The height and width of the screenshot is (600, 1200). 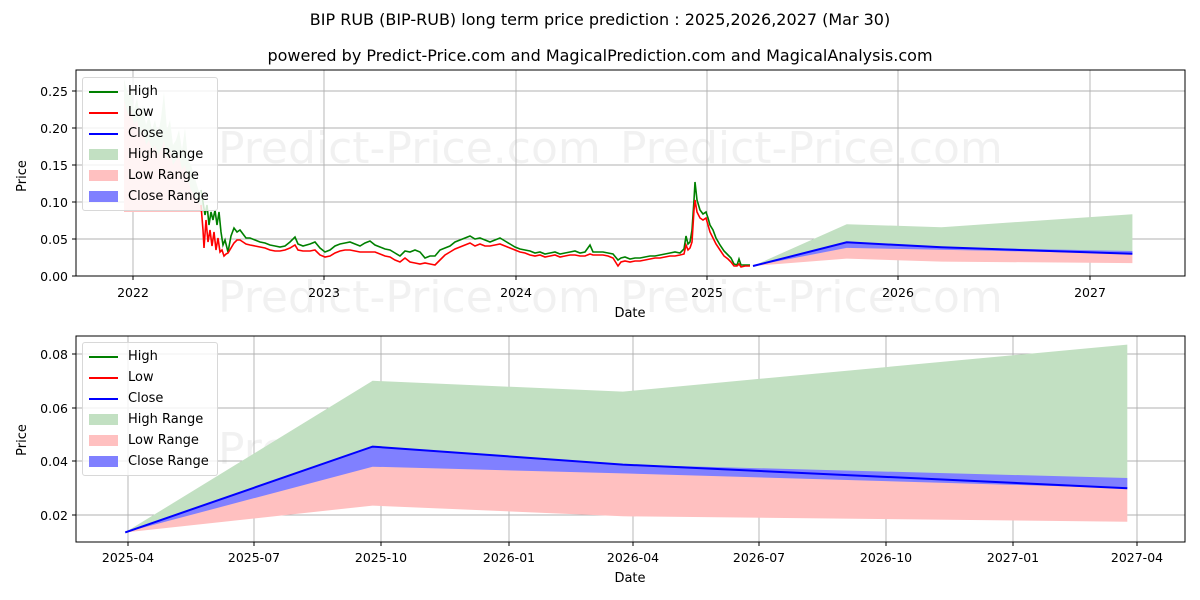 What do you see at coordinates (1013, 557) in the screenshot?
I see `svg-text: 2027-01` at bounding box center [1013, 557].